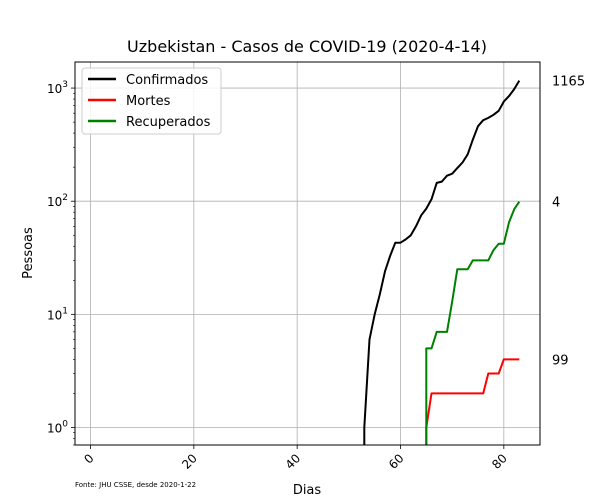 The height and width of the screenshot is (500, 600). Describe the element at coordinates (473, 323) in the screenshot. I see `series-line-recuperados` at that location.